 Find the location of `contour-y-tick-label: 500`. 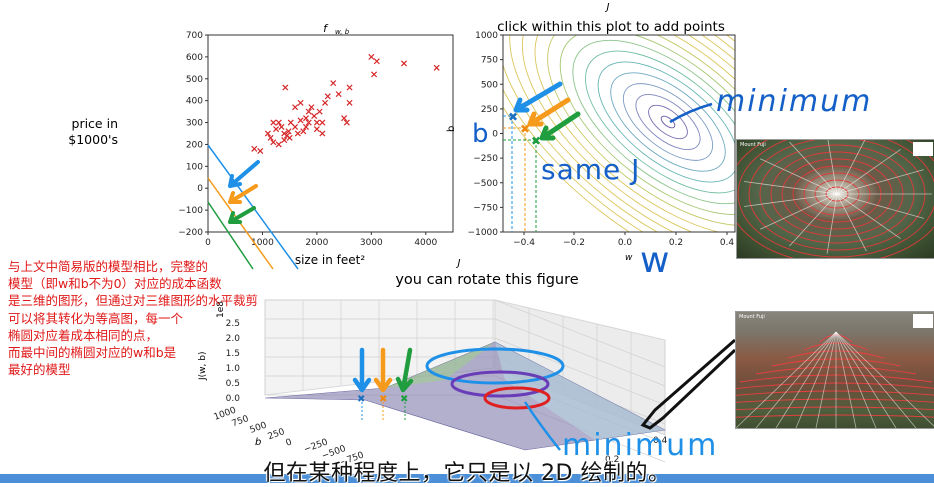

contour-y-tick-label: 500 is located at coordinates (489, 85).